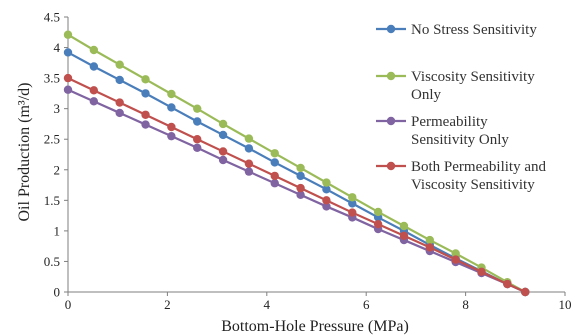 The height and width of the screenshot is (335, 580). What do you see at coordinates (68, 304) in the screenshot?
I see `x-tick-label: 0` at bounding box center [68, 304].